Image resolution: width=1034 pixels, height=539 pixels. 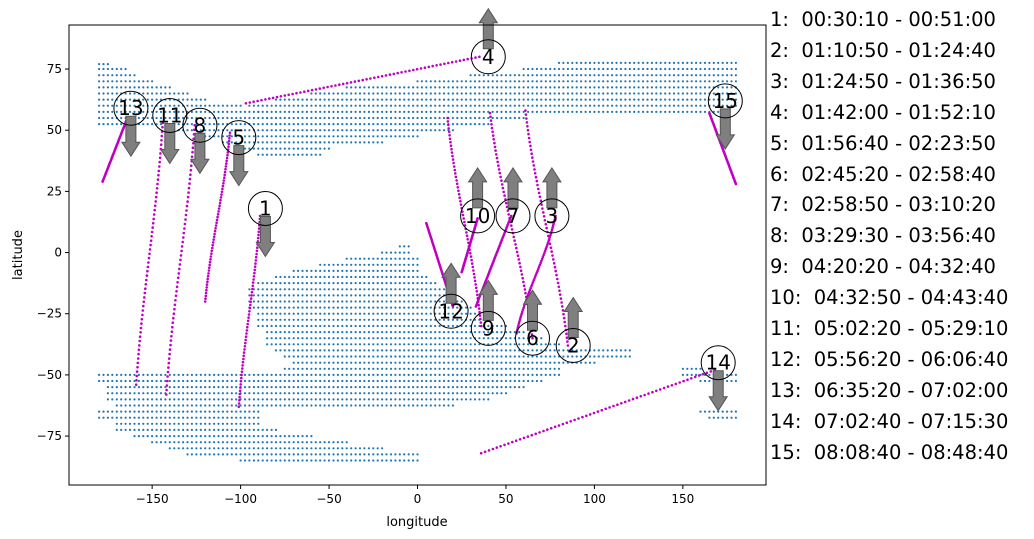 What do you see at coordinates (513, 216) in the screenshot?
I see `marker-label: 7` at bounding box center [513, 216].